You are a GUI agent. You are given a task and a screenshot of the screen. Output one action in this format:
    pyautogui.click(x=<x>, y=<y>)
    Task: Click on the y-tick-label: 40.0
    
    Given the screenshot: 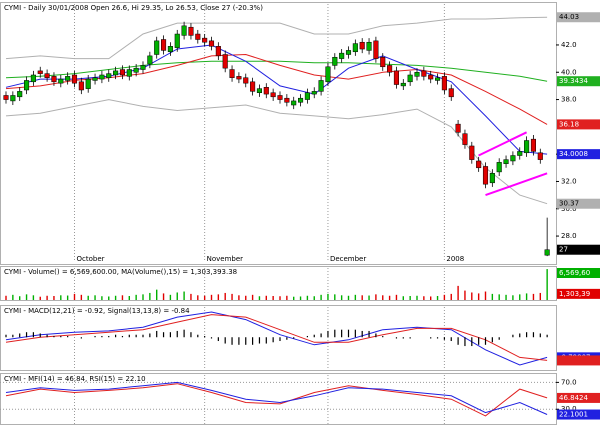 What is the action you would take?
    pyautogui.click(x=569, y=72)
    